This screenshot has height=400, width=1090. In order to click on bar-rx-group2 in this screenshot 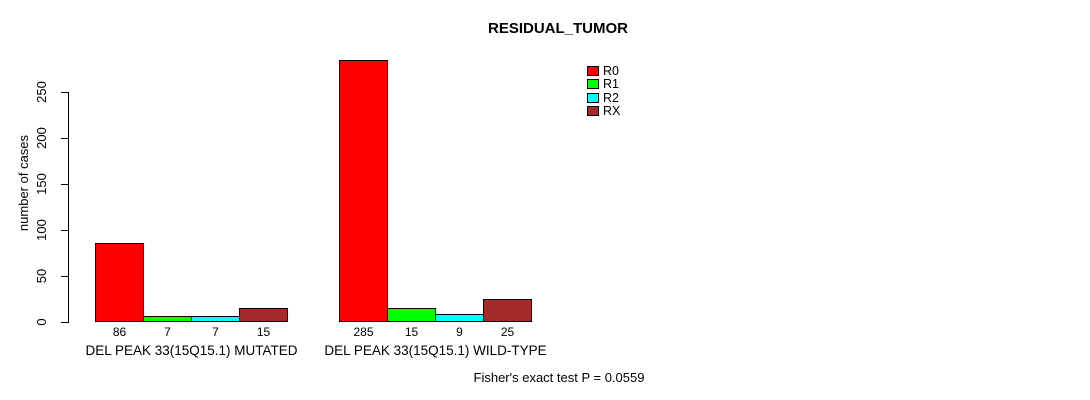, I will do `click(507, 310)`.